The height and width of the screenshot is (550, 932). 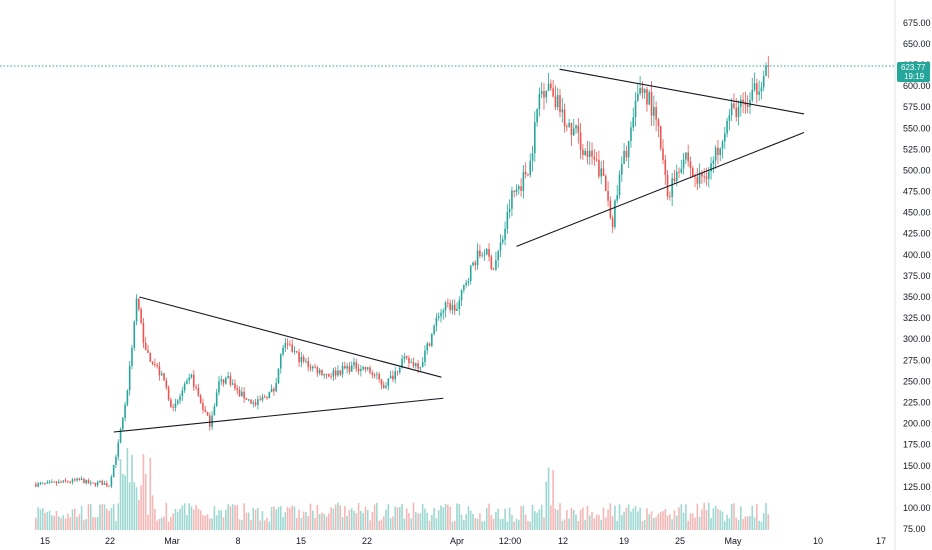 What do you see at coordinates (463, 541) in the screenshot?
I see `time-axis: 15 22 Mar 8 15 22 Apr 12:00 12 19 25 May 10 17` at bounding box center [463, 541].